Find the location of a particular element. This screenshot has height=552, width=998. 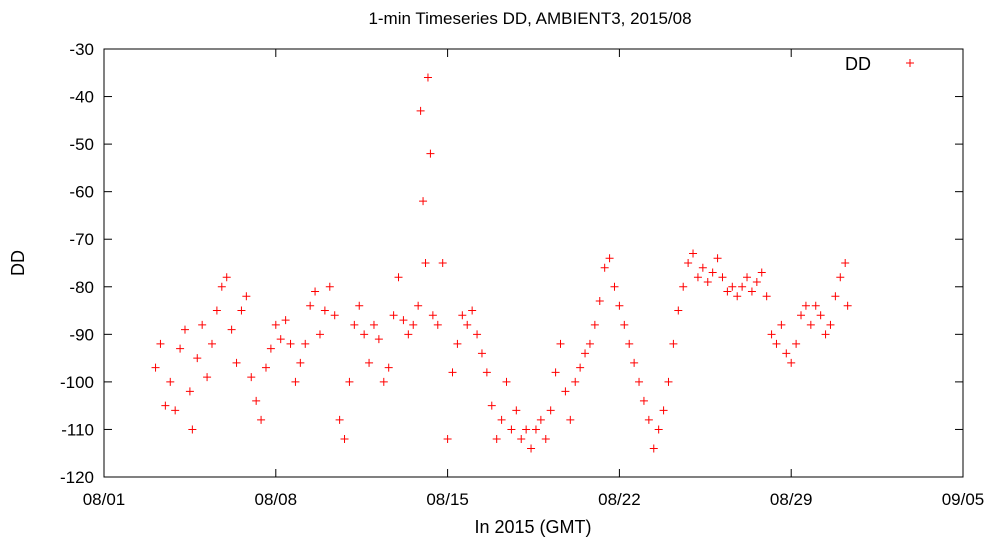

x-tick-label: 08/08 is located at coordinates (276, 499).